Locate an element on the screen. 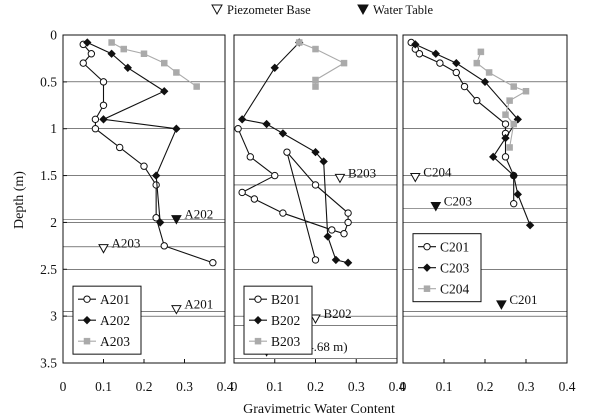 Image resolution: width=592 pixels, height=418 pixels. top-legend: Piezometer Base Water Table is located at coordinates (322, 10).